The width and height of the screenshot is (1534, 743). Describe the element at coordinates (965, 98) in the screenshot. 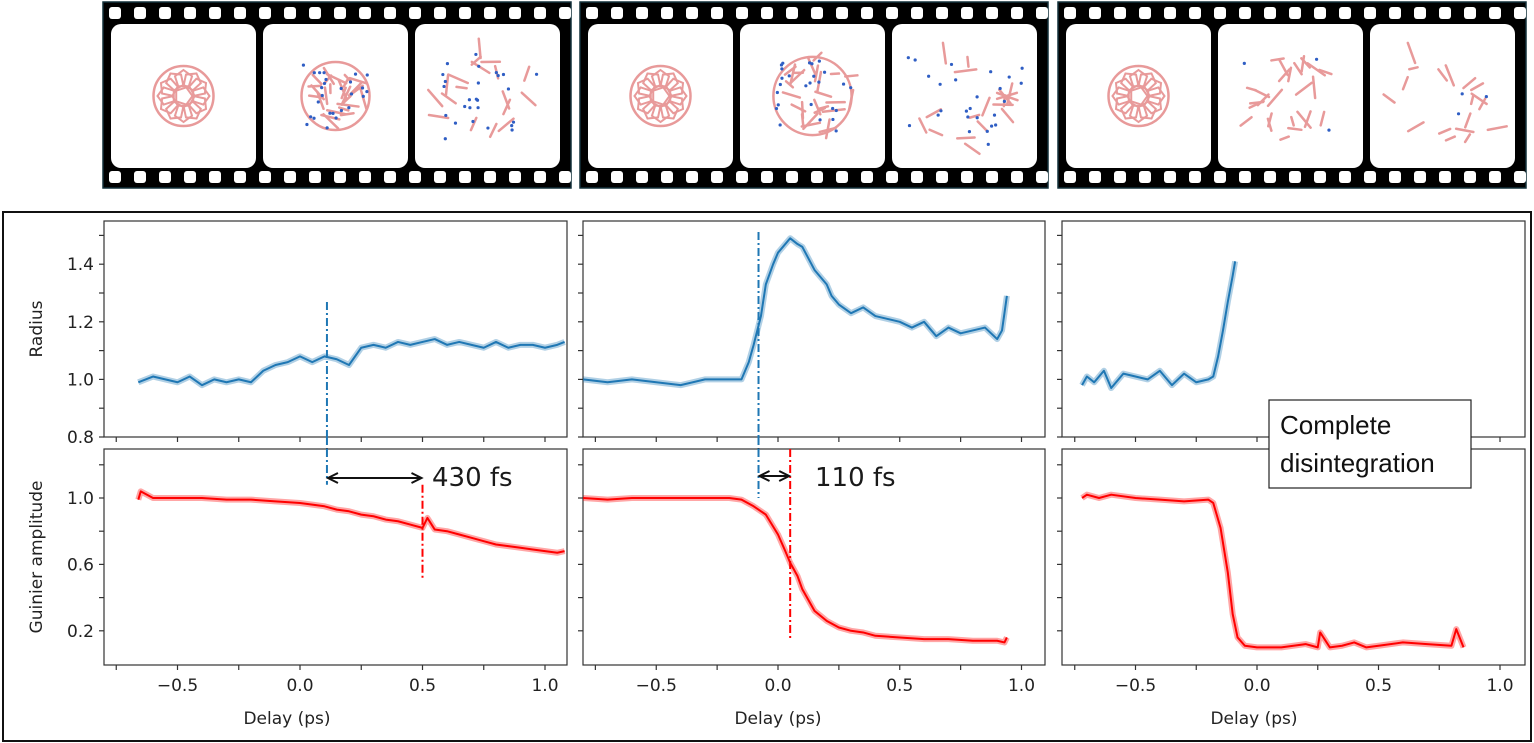

I see `fullerene-molecule` at that location.